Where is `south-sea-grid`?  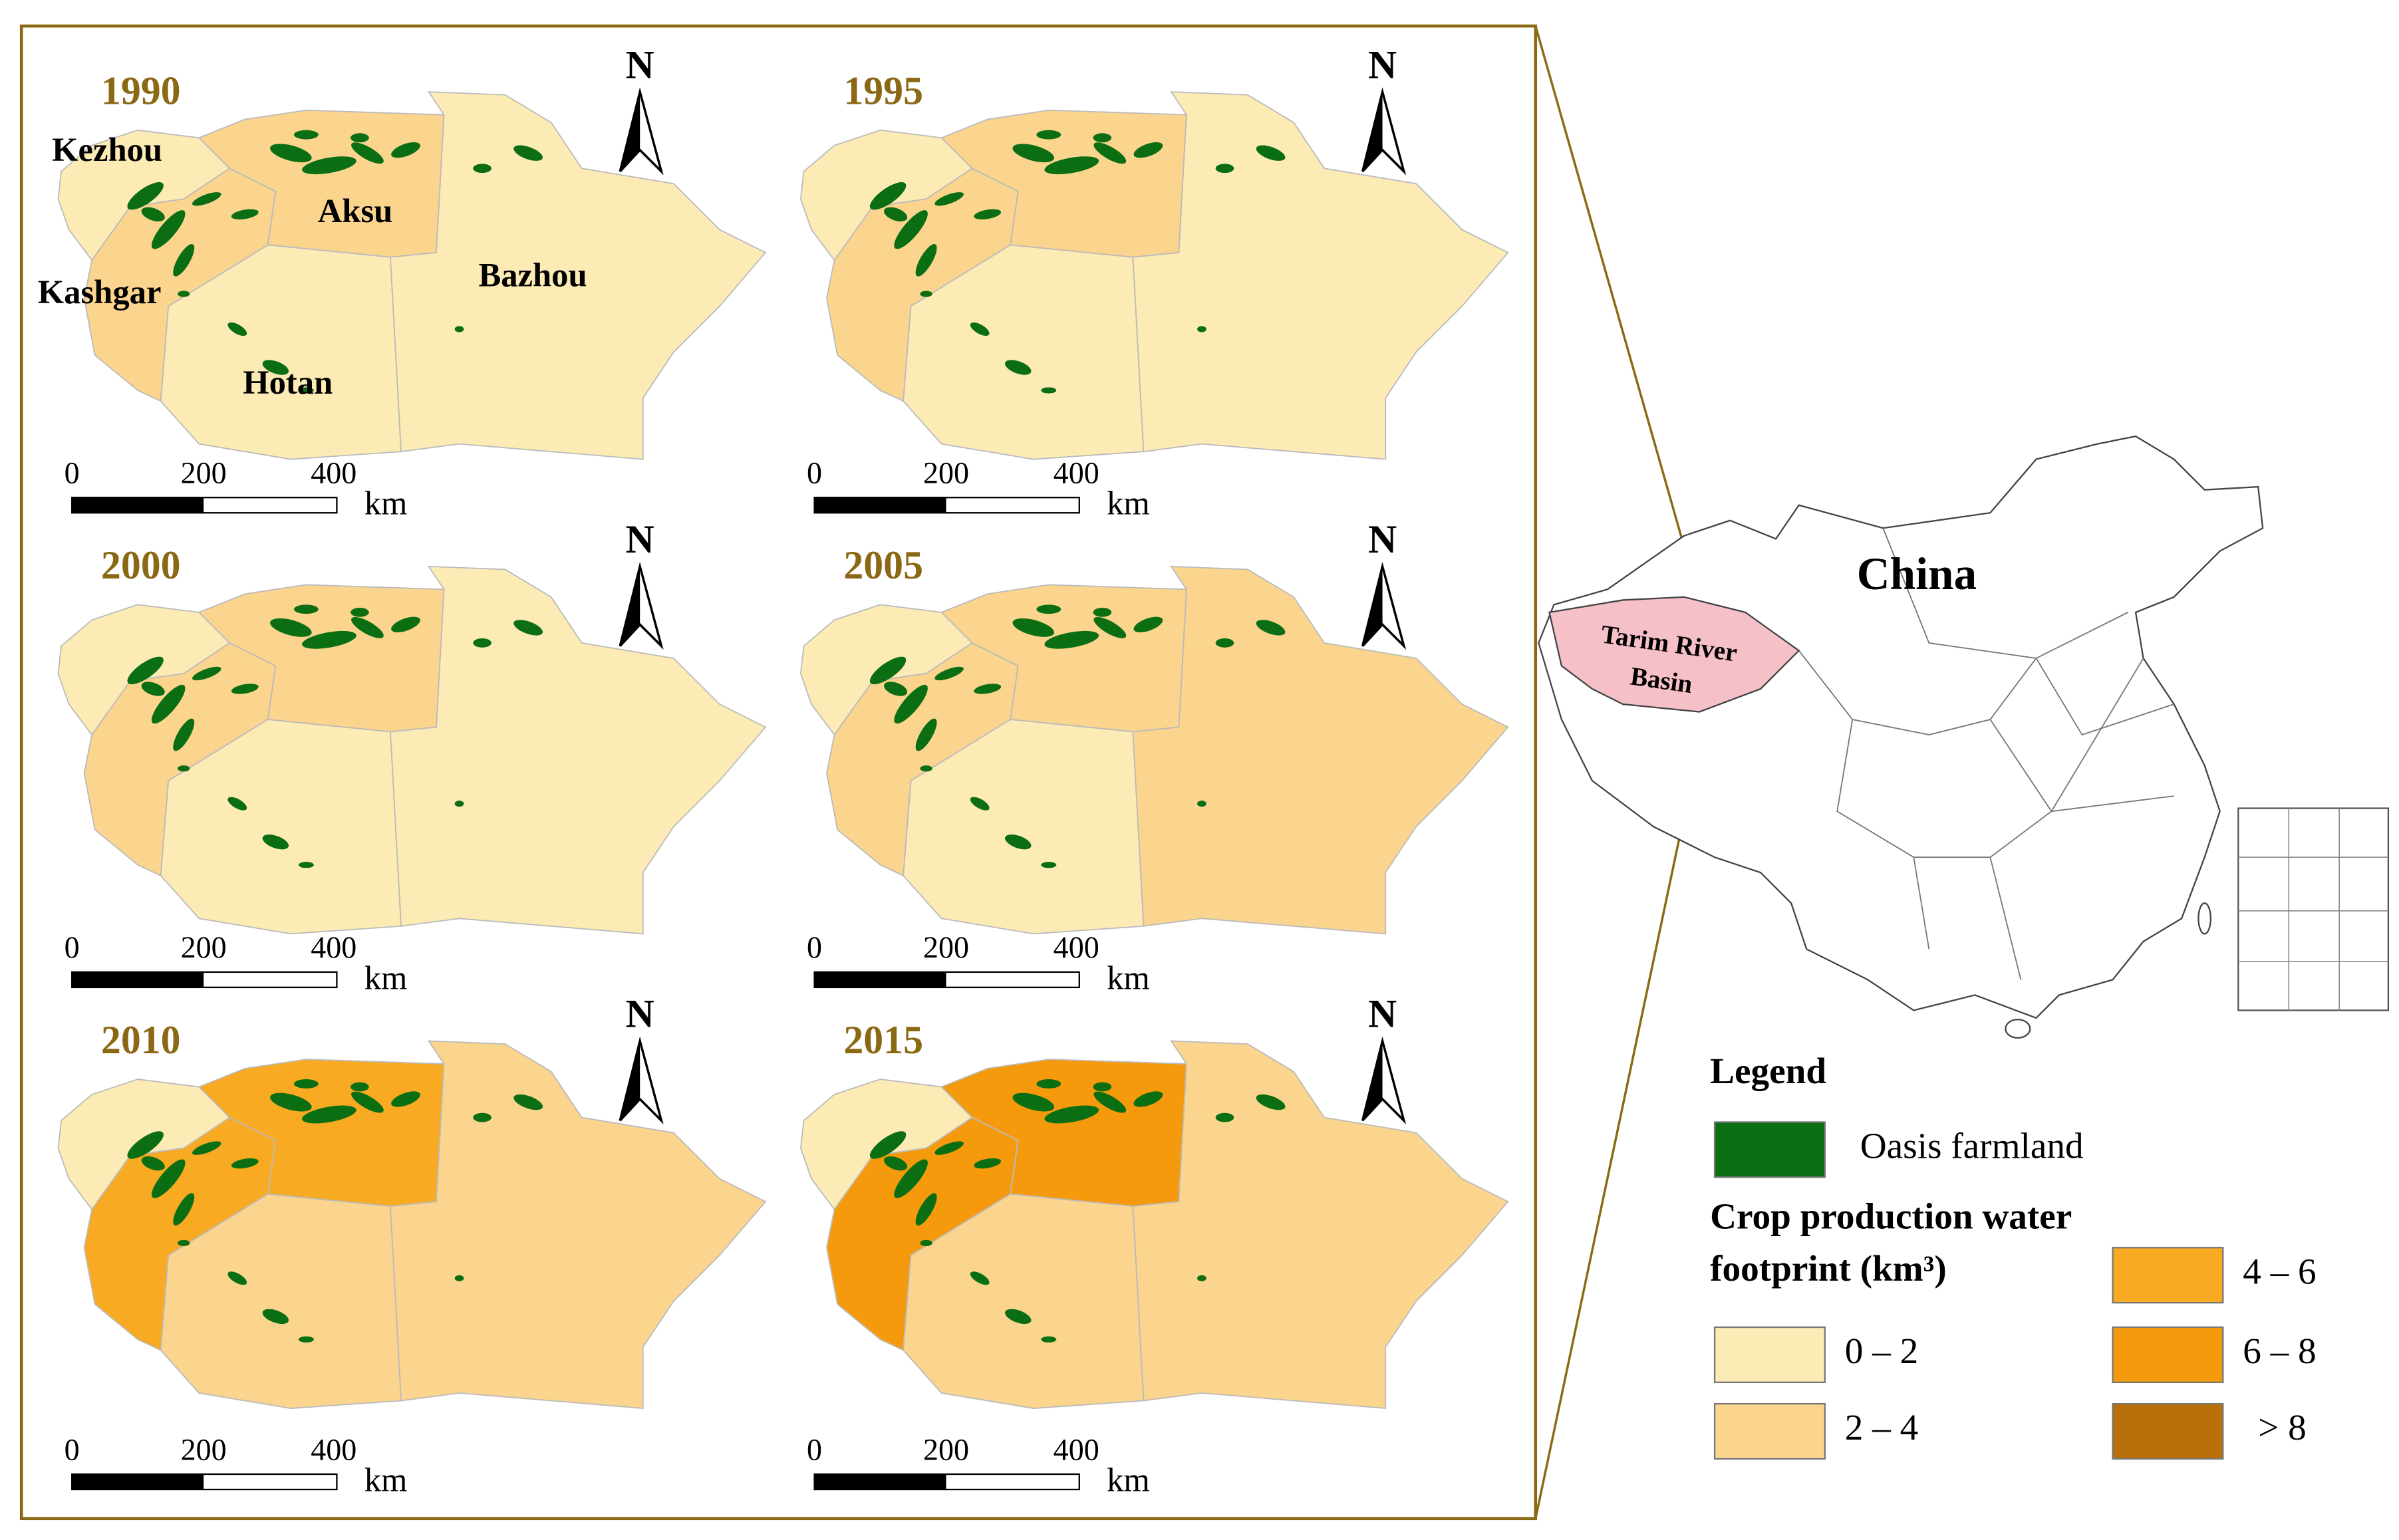 south-sea-grid is located at coordinates (2313, 909).